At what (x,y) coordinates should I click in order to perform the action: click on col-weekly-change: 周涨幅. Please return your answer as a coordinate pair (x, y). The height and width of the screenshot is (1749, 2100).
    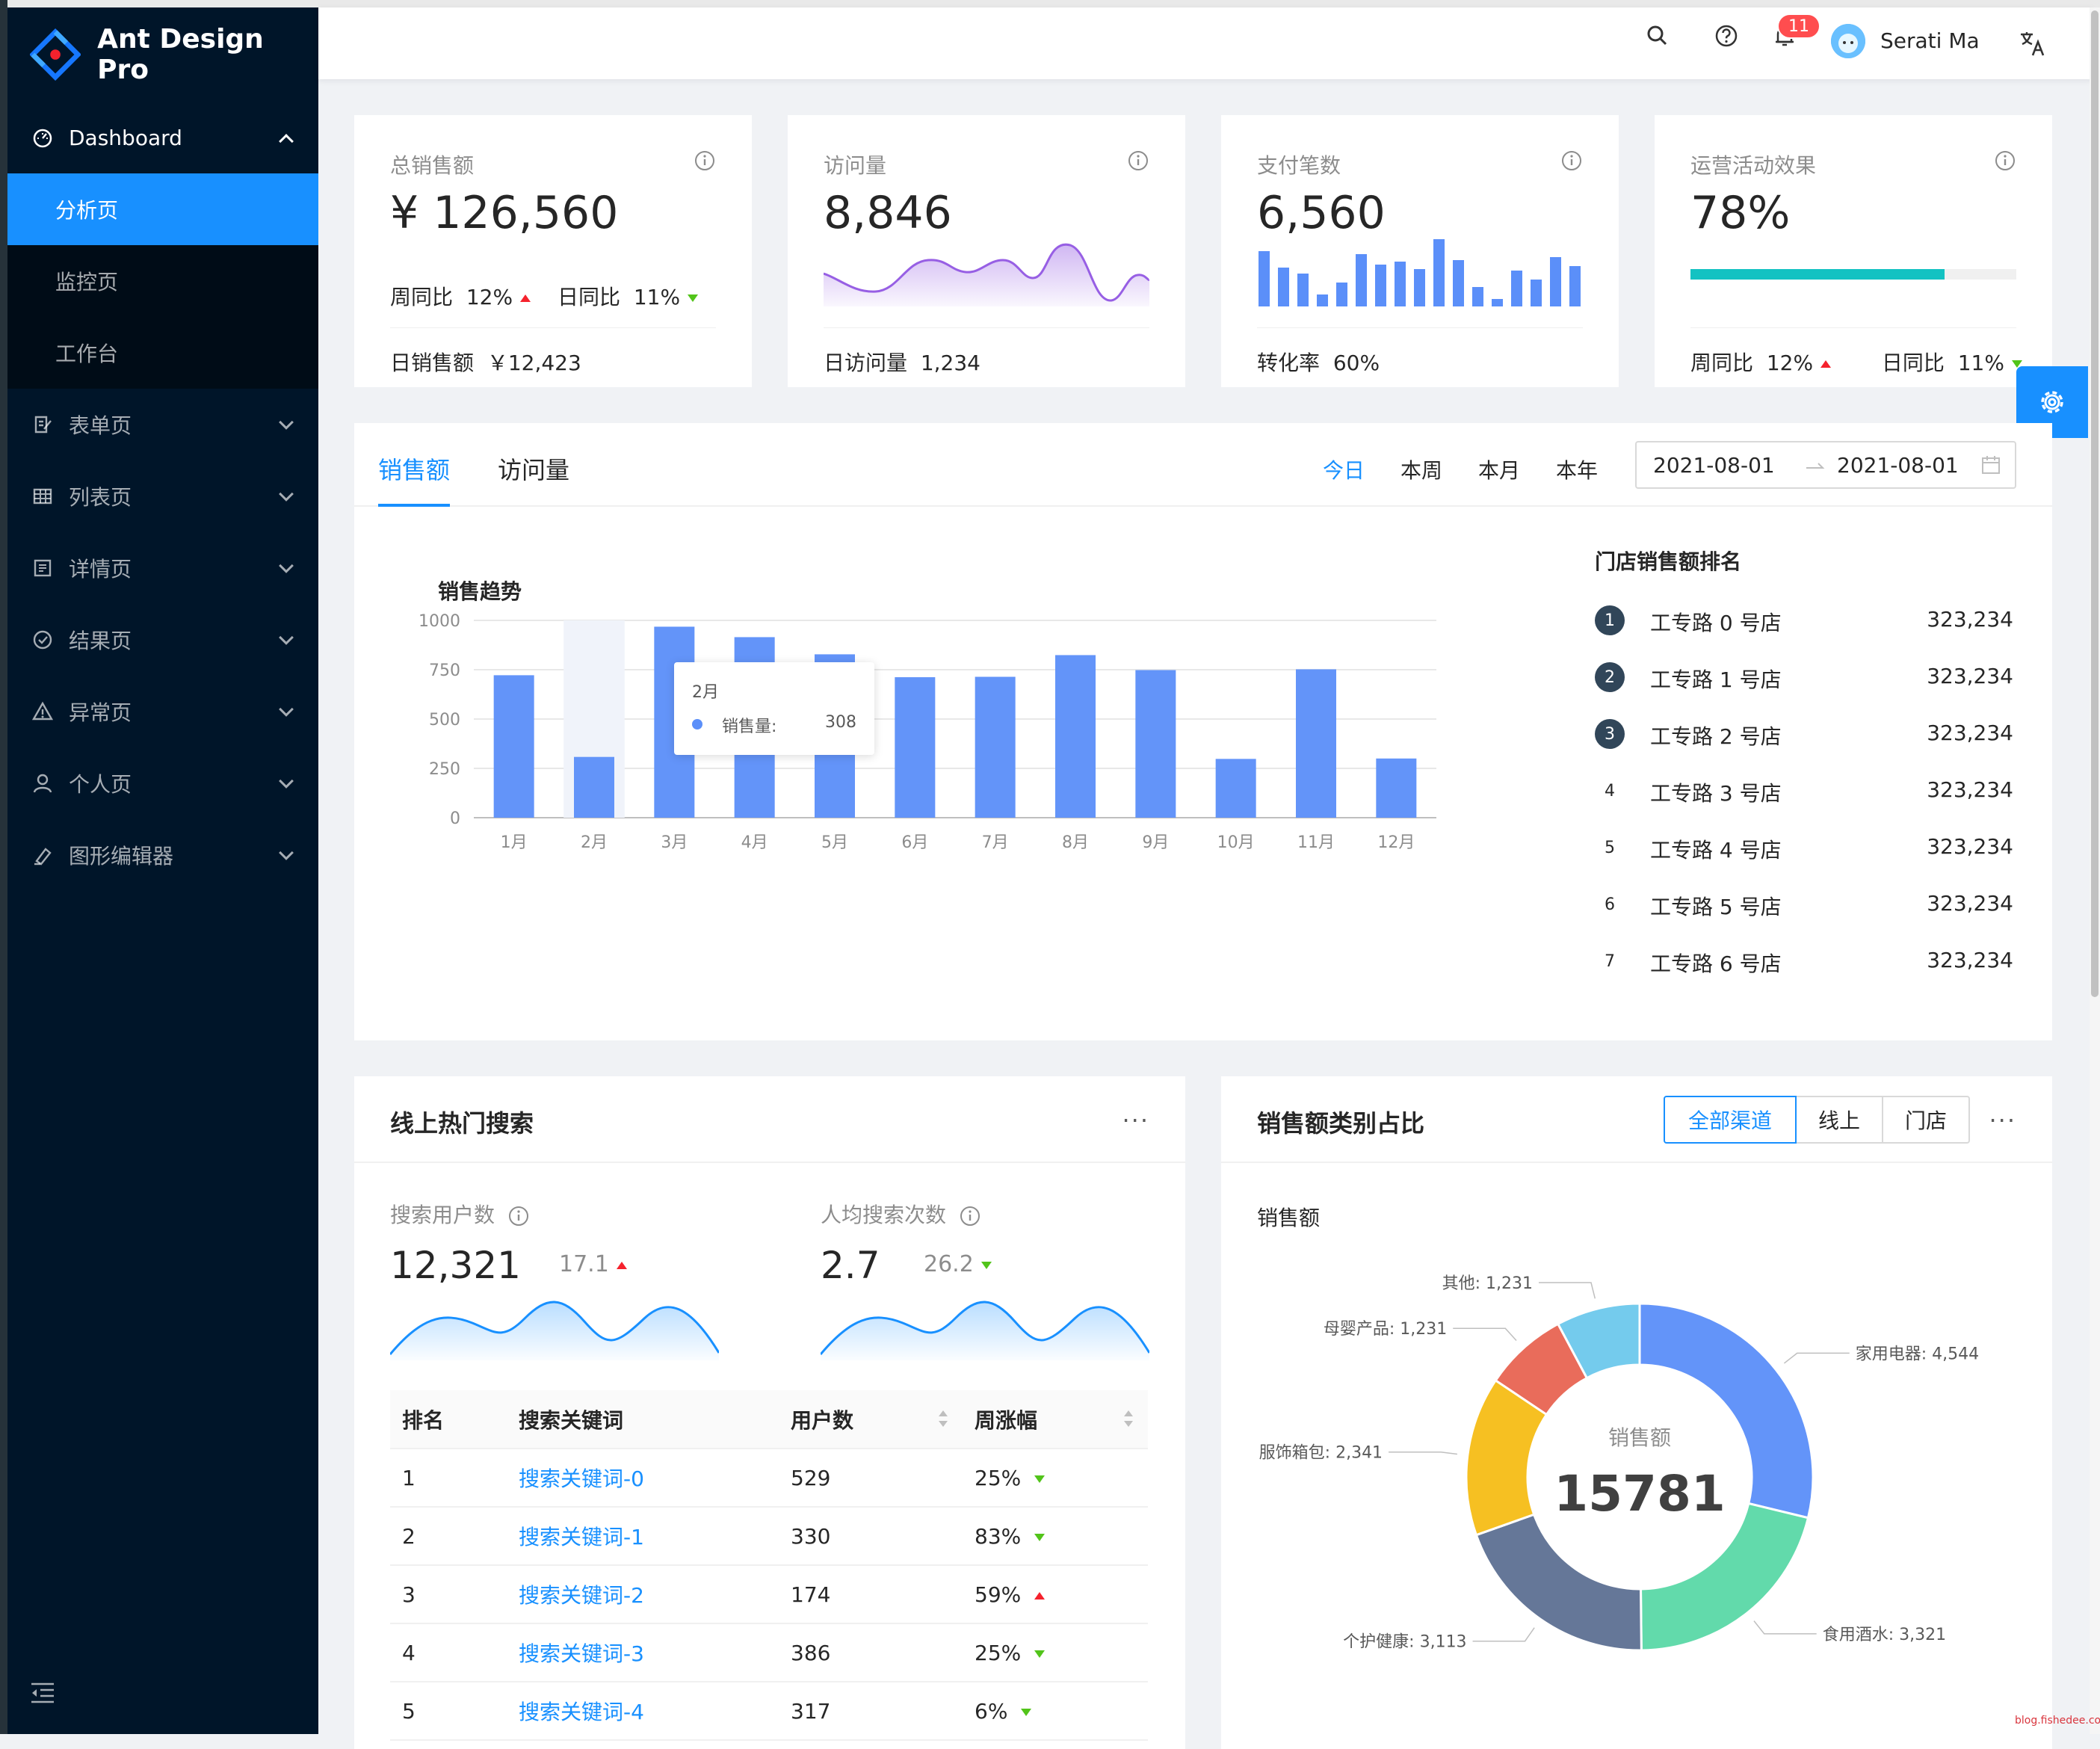
    Looking at the image, I should click on (1055, 1419).